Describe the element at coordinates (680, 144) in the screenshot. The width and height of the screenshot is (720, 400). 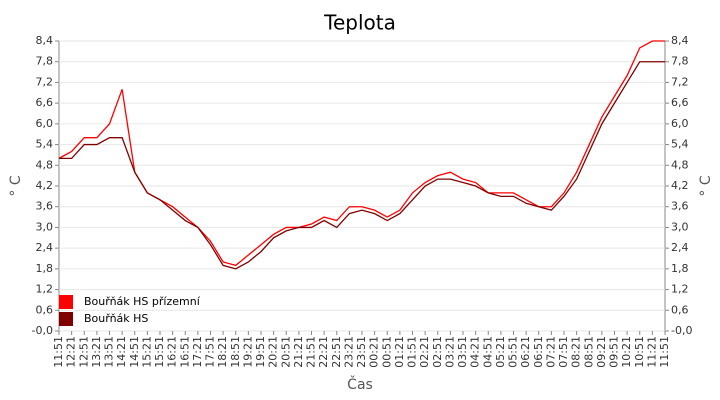
I see `y2-tick-label: 5,4` at that location.